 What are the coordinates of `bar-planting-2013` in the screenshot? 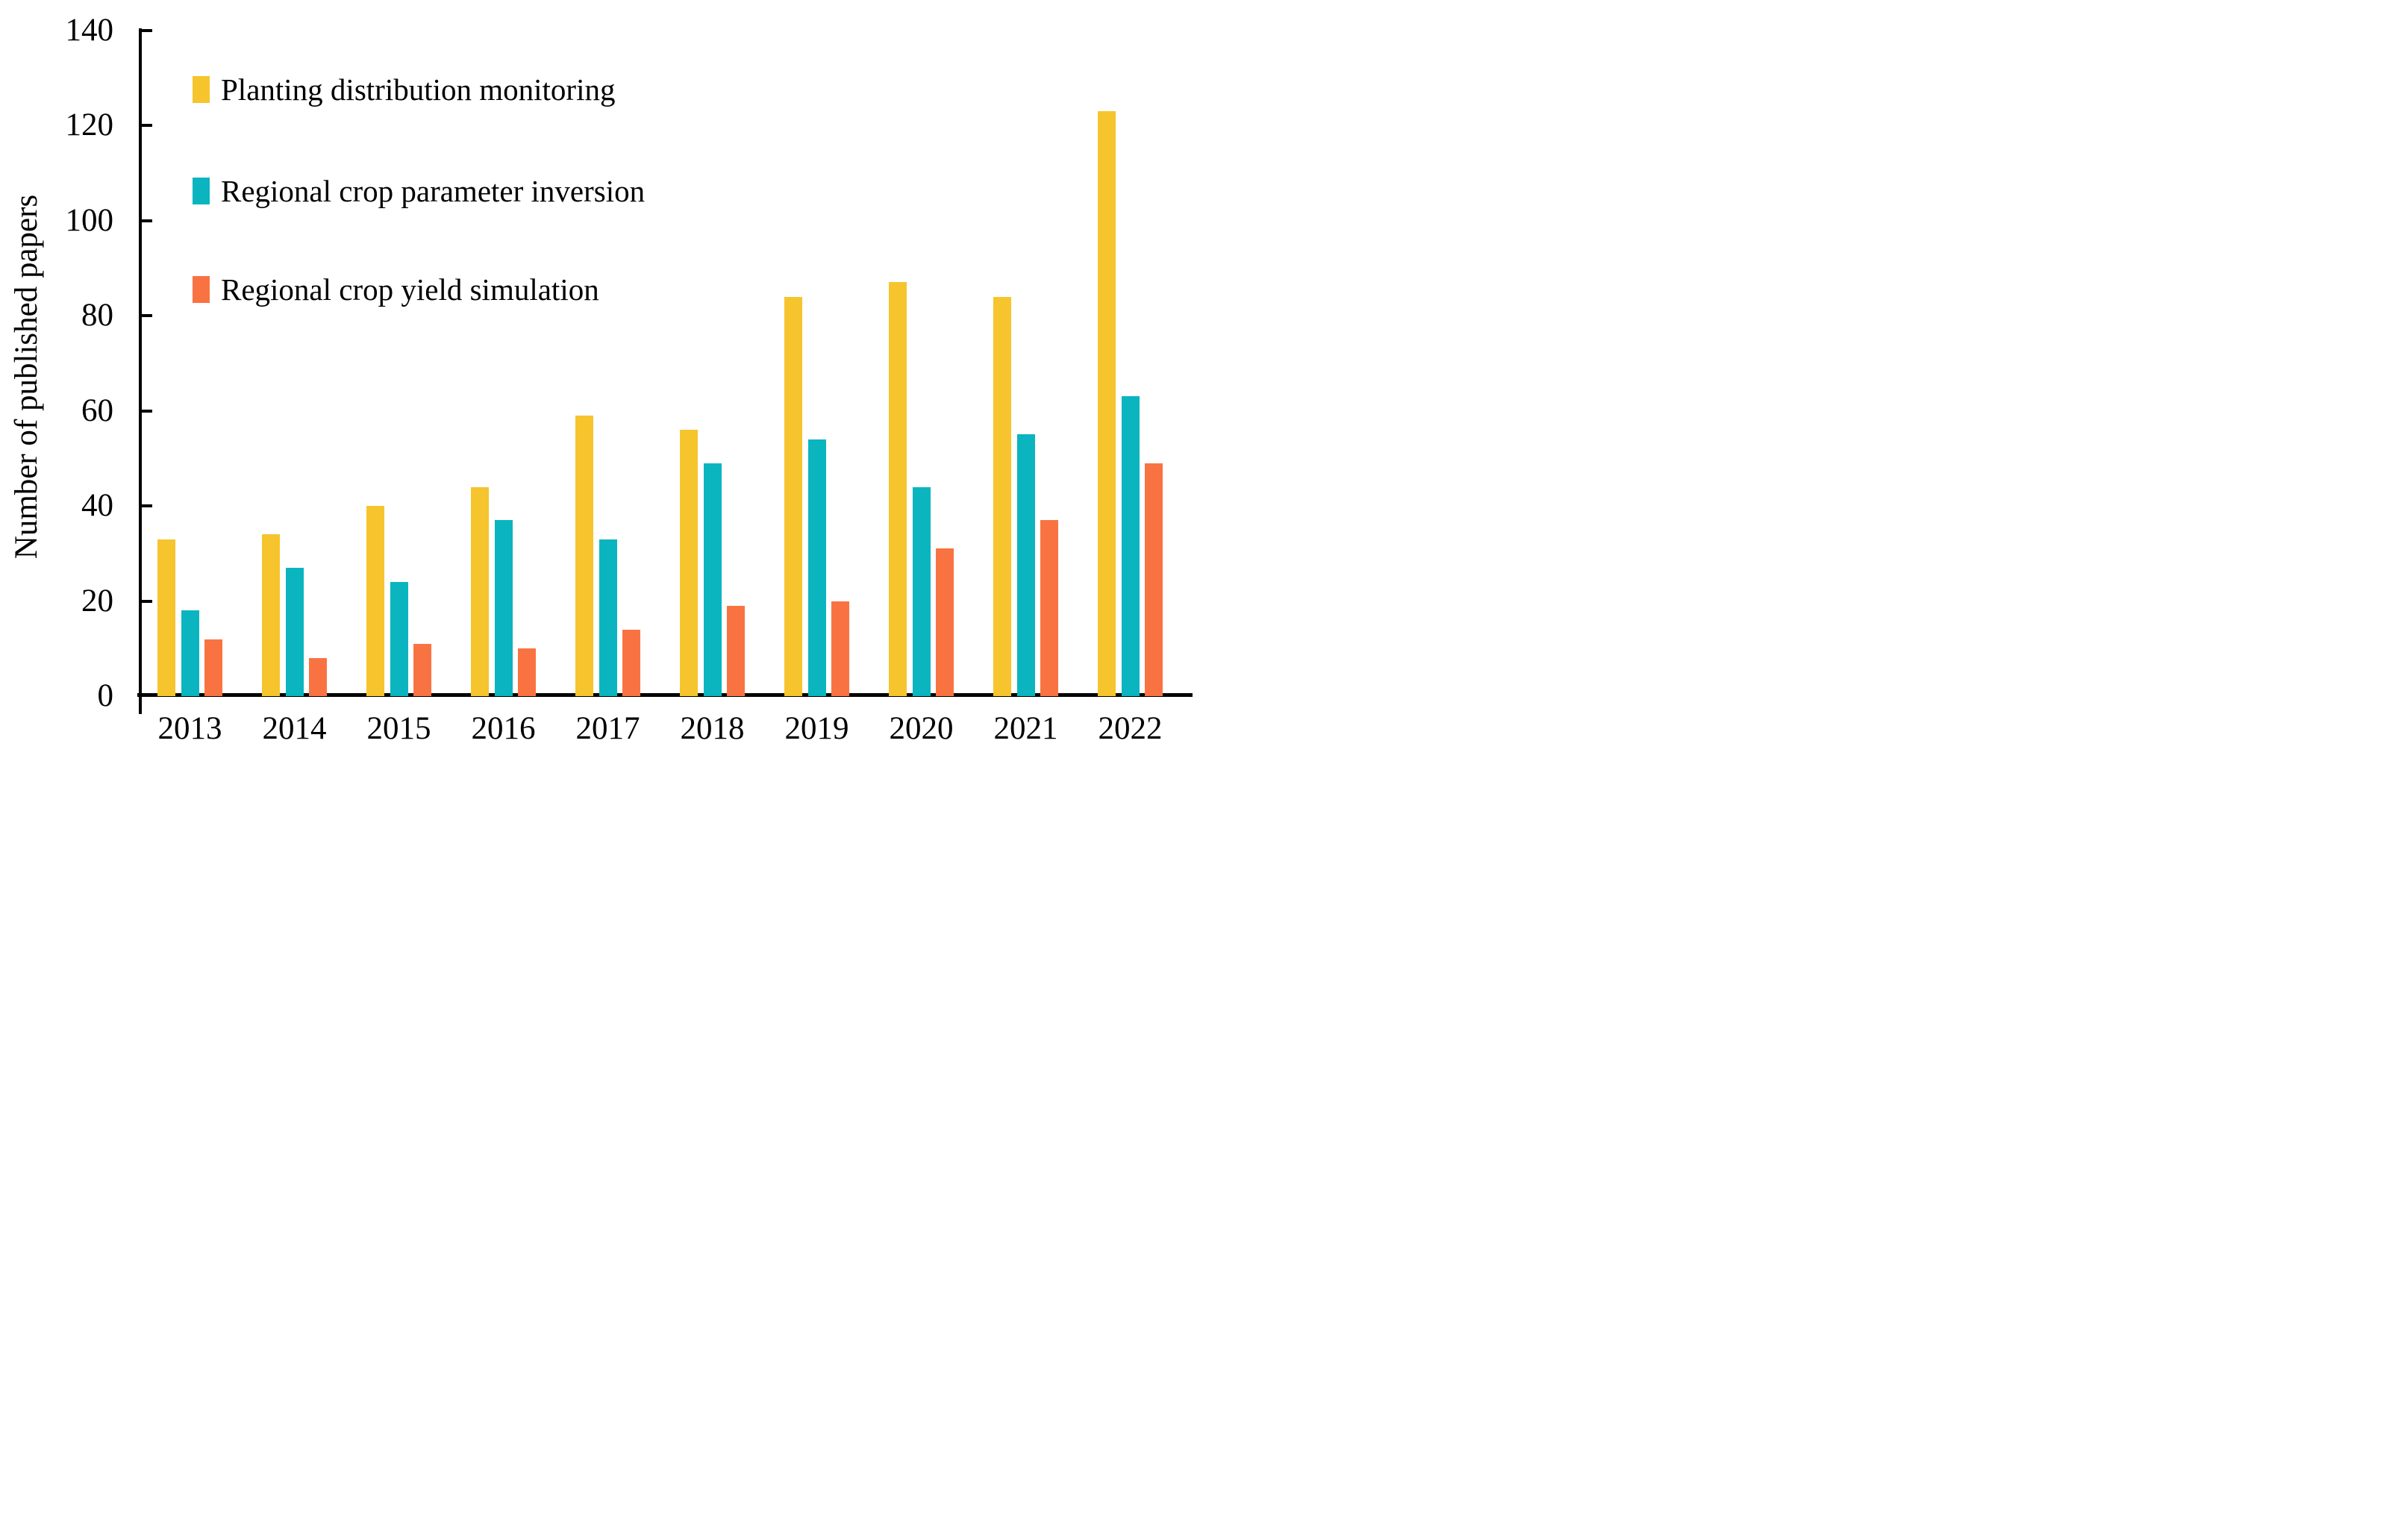 It's located at (166, 617).